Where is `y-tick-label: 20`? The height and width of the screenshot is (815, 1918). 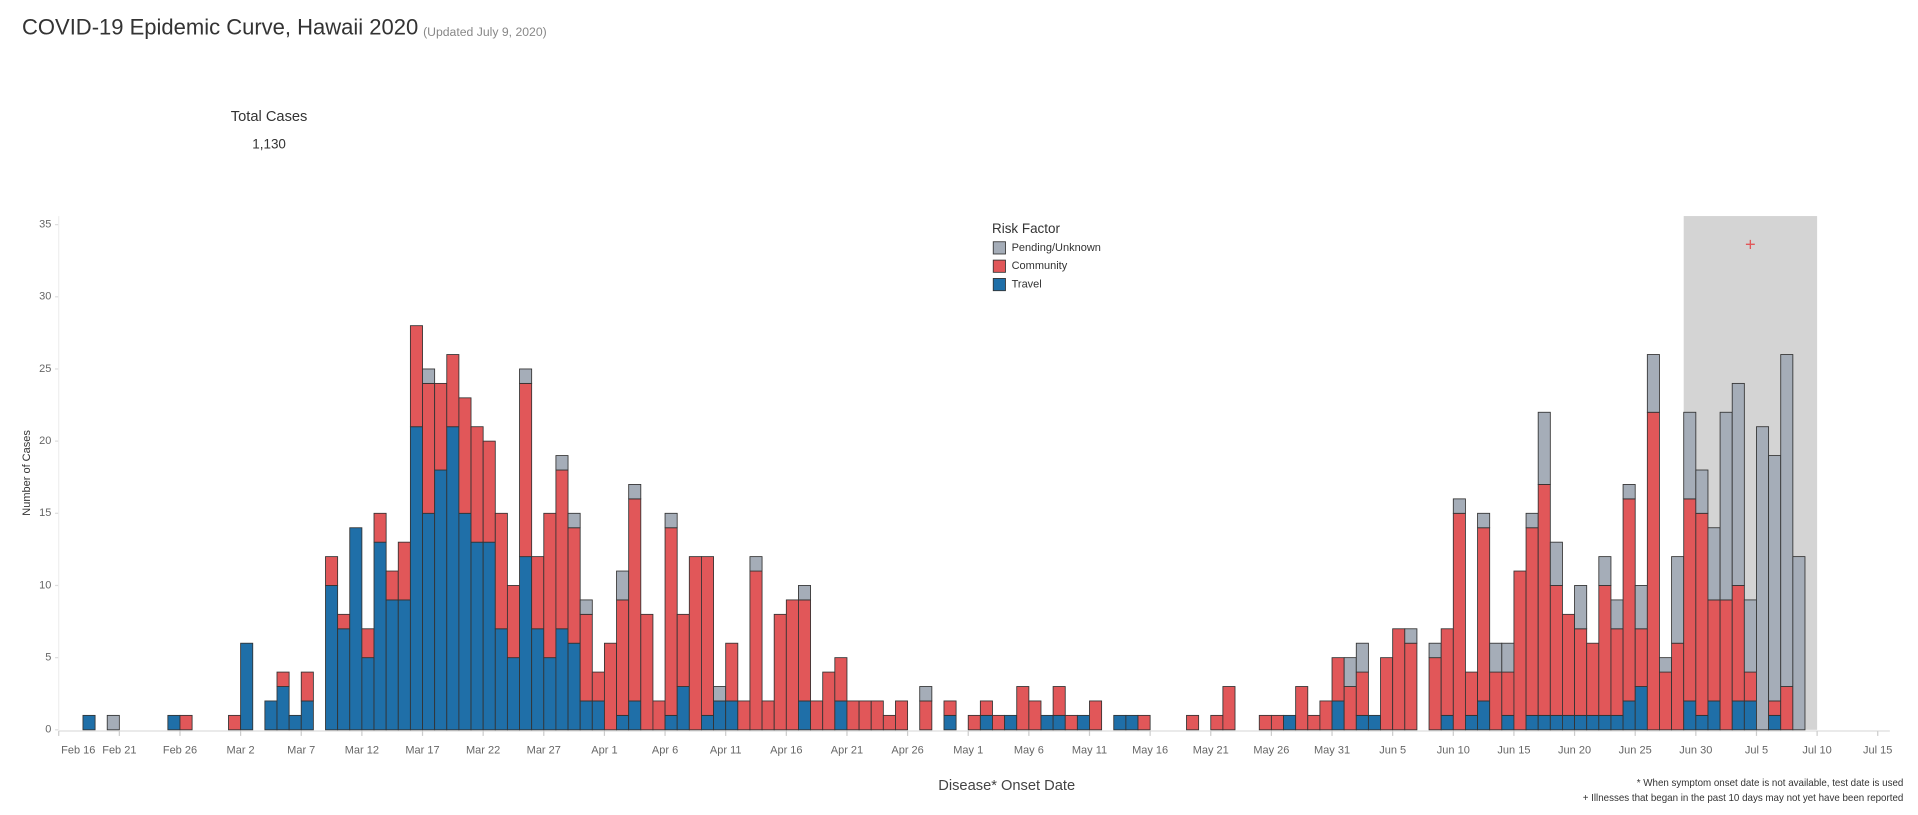 y-tick-label: 20 is located at coordinates (45, 441).